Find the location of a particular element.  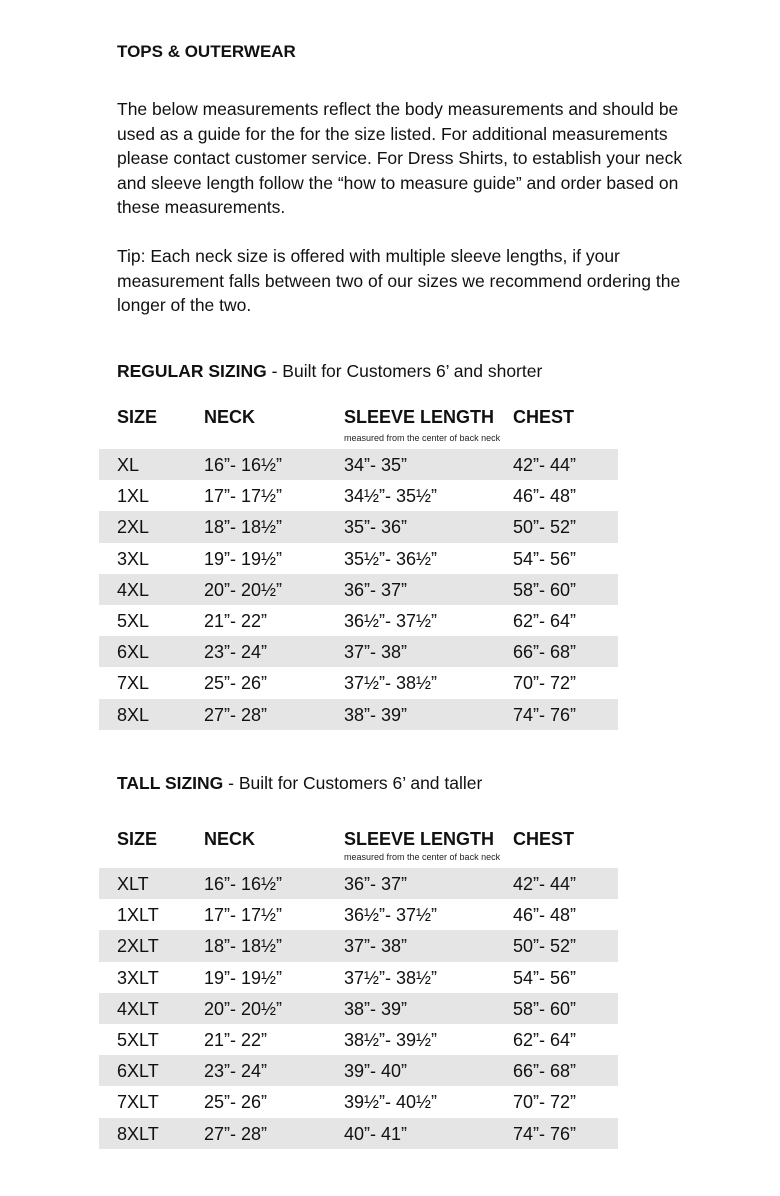

table-cell: 5XL is located at coordinates (133, 620).